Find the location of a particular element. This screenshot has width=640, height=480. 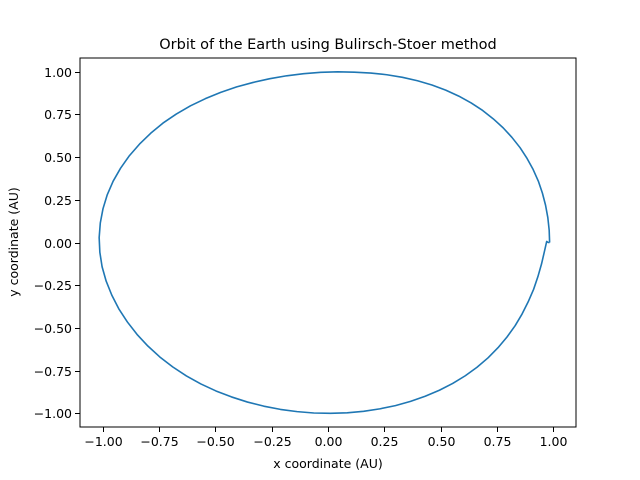

y-tick-label: 1.00 is located at coordinates (58, 72).